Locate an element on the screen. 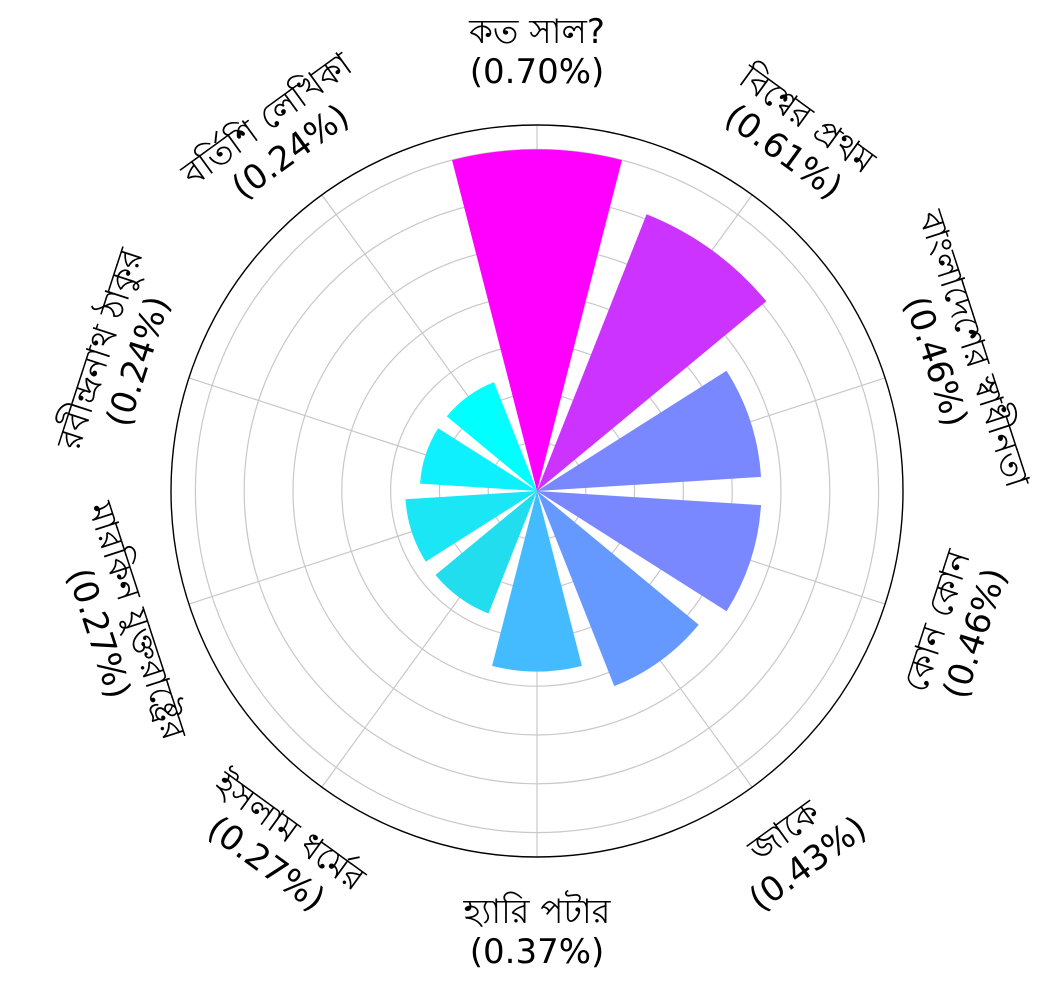 The width and height of the screenshot is (1060, 989). category-label: কোন কোন(0.46%) is located at coordinates (955, 624).